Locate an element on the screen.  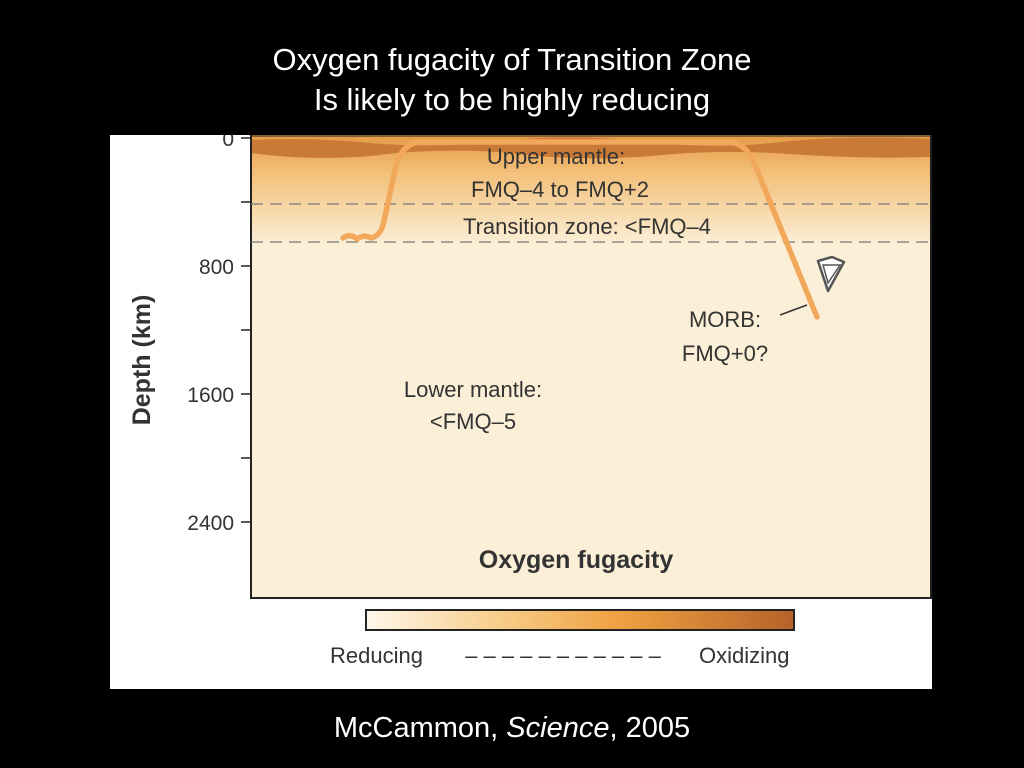
subducting-slab-path is located at coordinates (580, 229).